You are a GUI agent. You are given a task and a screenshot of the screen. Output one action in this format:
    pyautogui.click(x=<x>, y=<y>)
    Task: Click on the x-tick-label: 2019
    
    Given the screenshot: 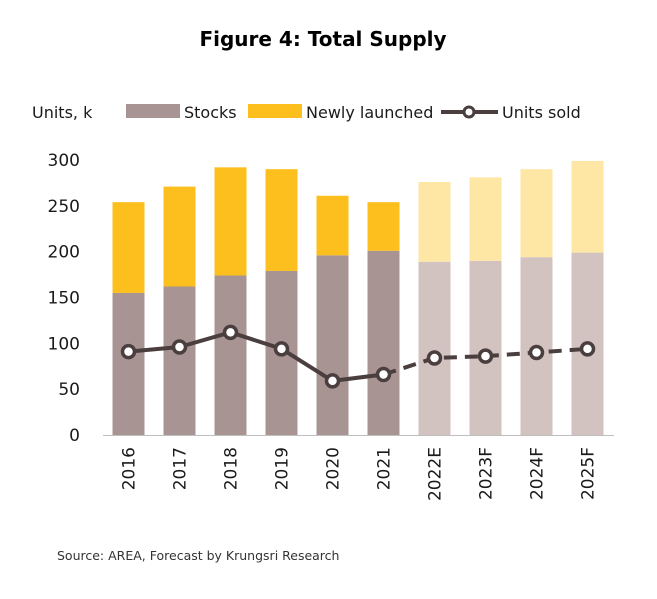 What is the action you would take?
    pyautogui.click(x=283, y=468)
    